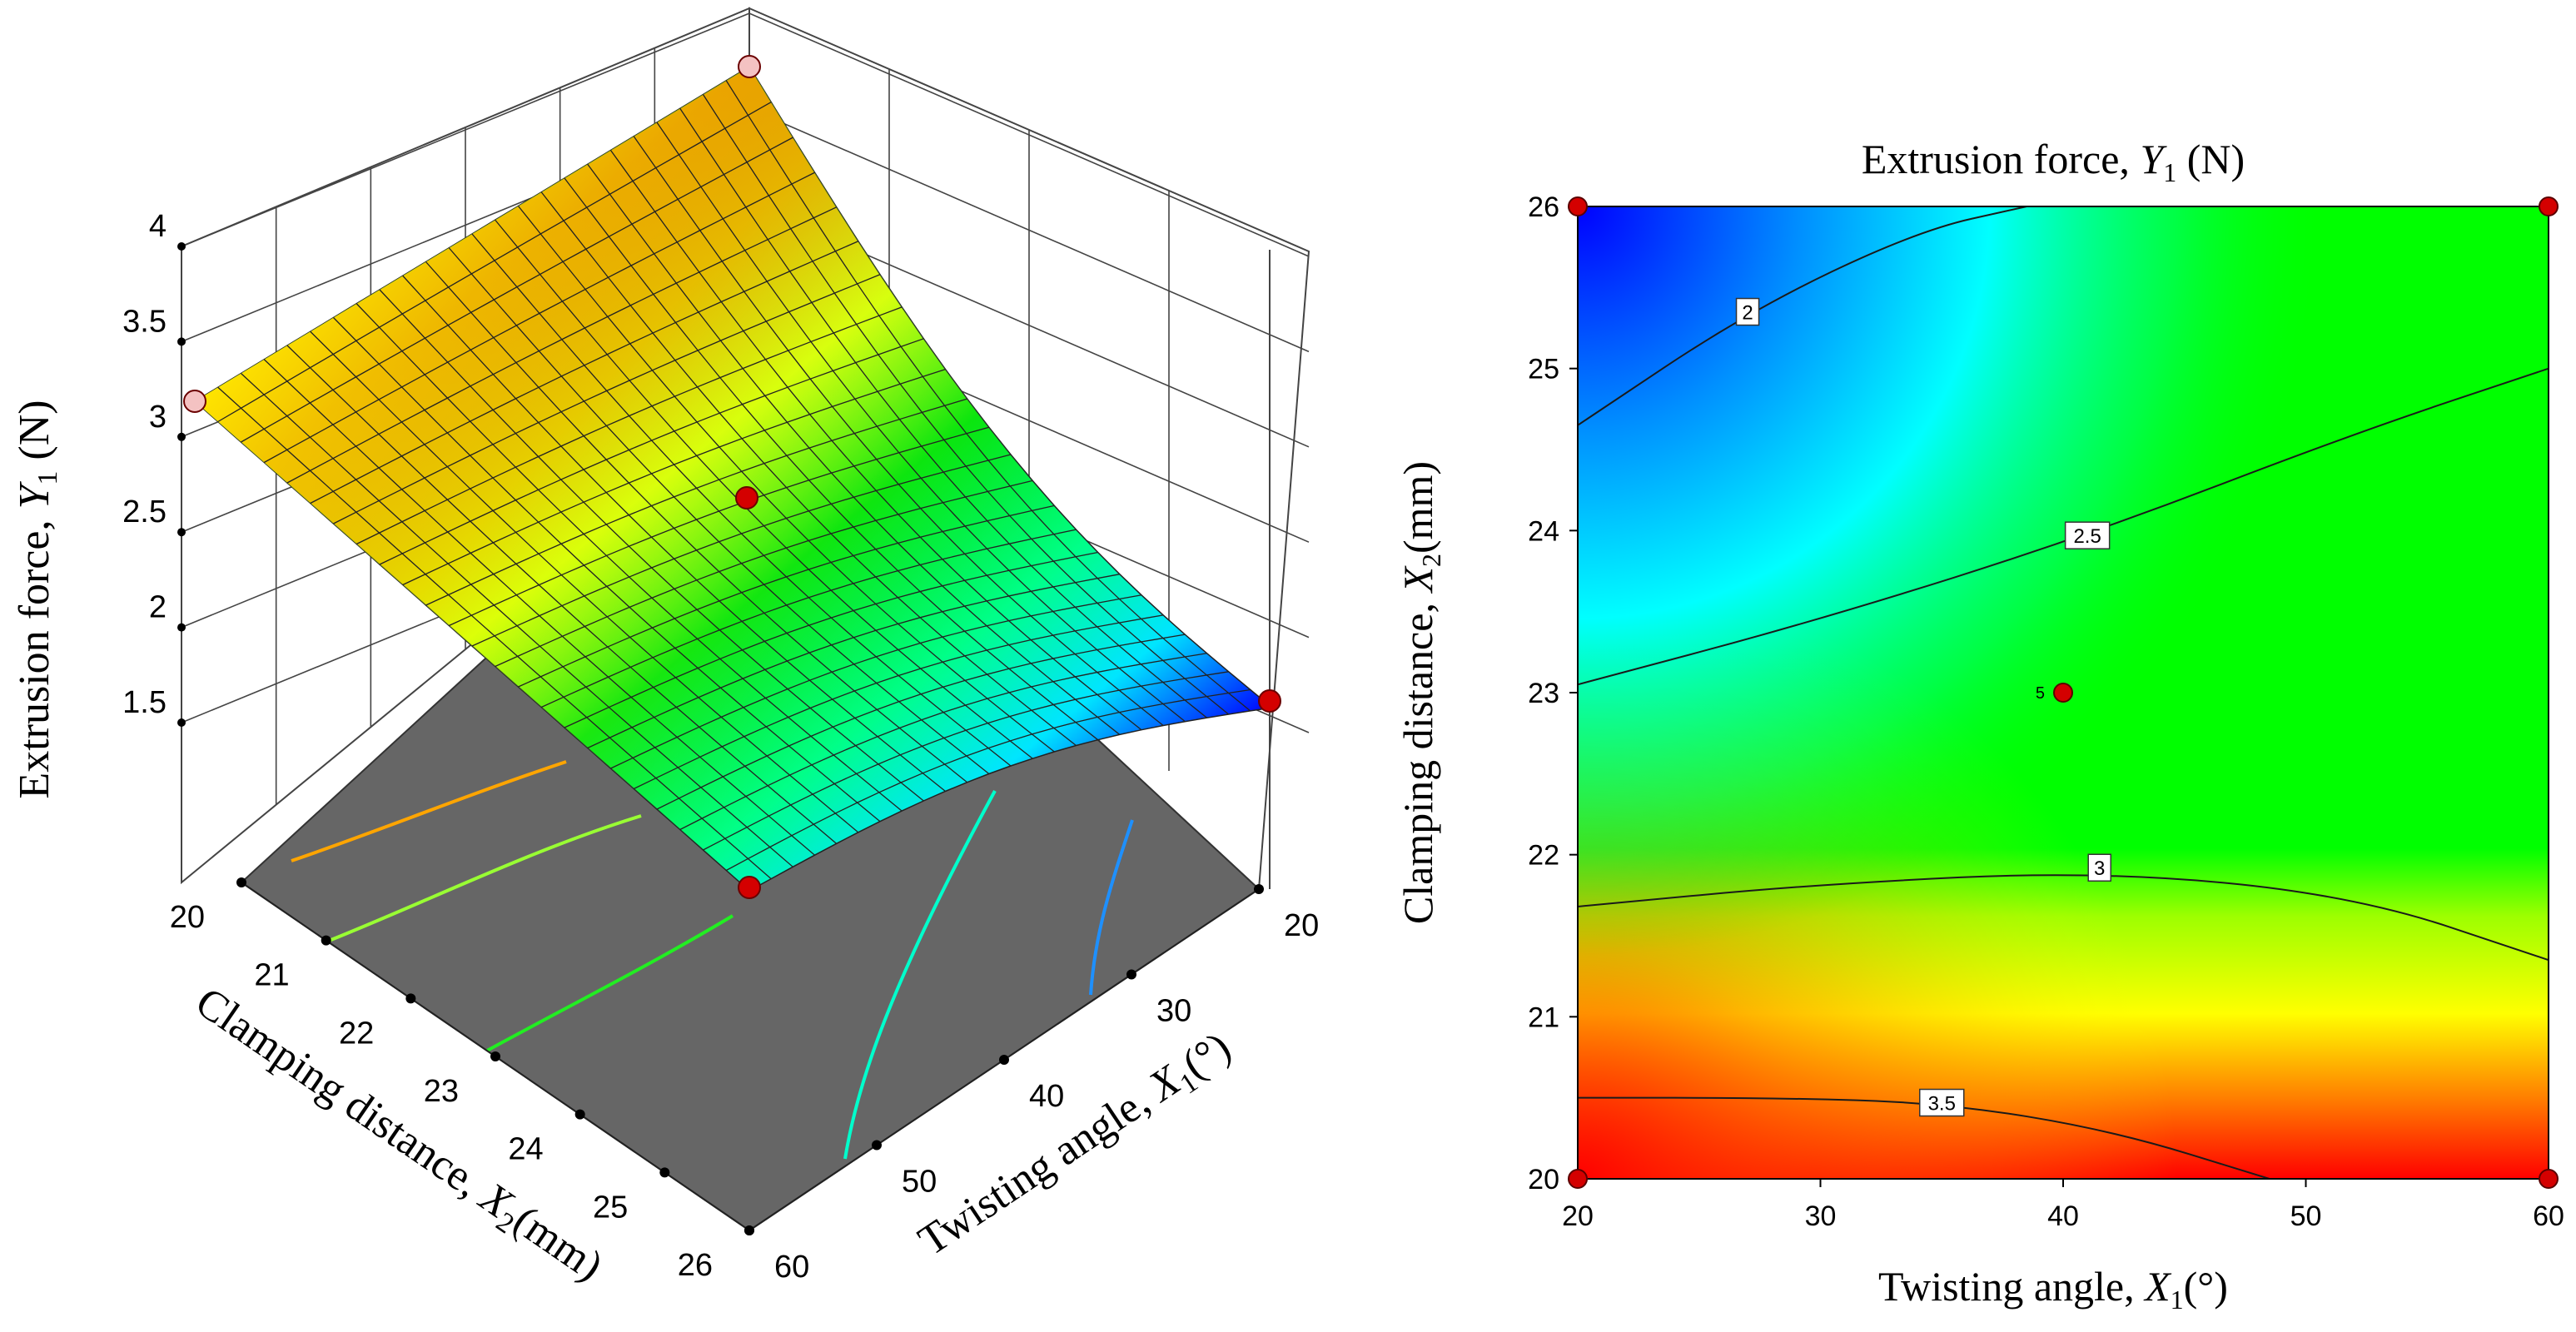 This screenshot has height=1332, width=2576. I want to click on contour-y-label: Clamping distance, X2(mm), so click(1420, 693).